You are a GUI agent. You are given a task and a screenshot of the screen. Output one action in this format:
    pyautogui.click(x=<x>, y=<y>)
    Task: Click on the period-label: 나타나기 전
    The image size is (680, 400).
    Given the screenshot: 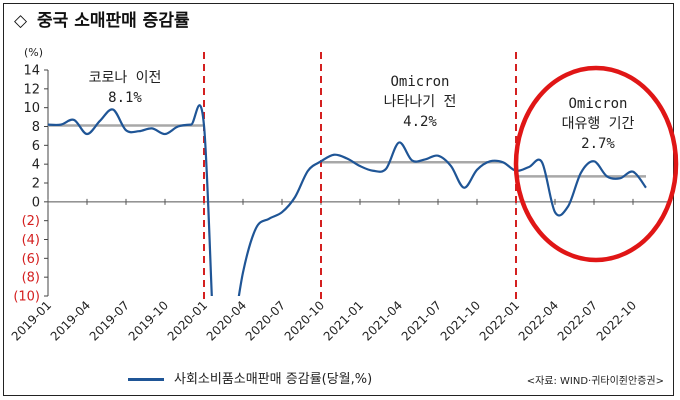 What is the action you would take?
    pyautogui.click(x=420, y=102)
    